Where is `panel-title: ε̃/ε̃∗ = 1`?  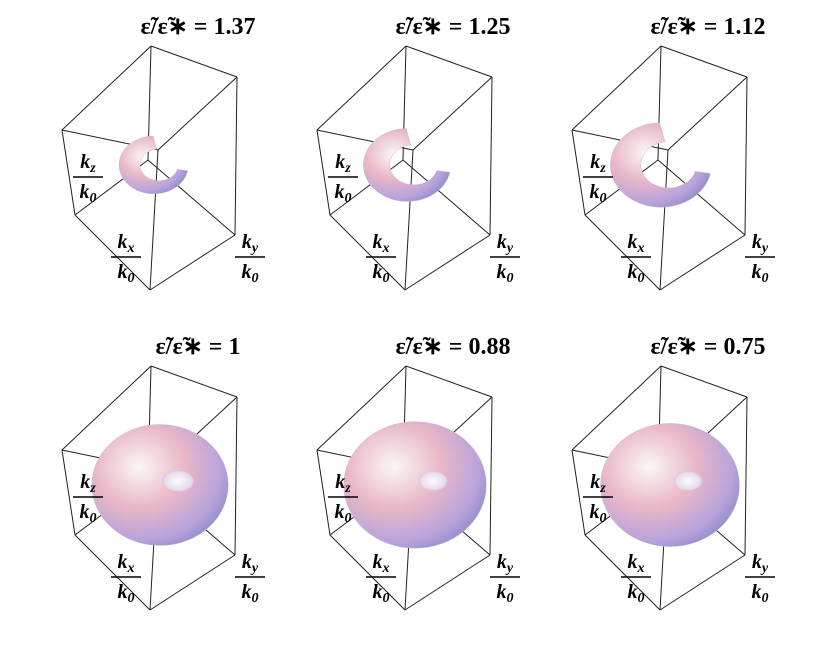
panel-title: ε̃/ε̃∗ = 1 is located at coordinates (198, 347).